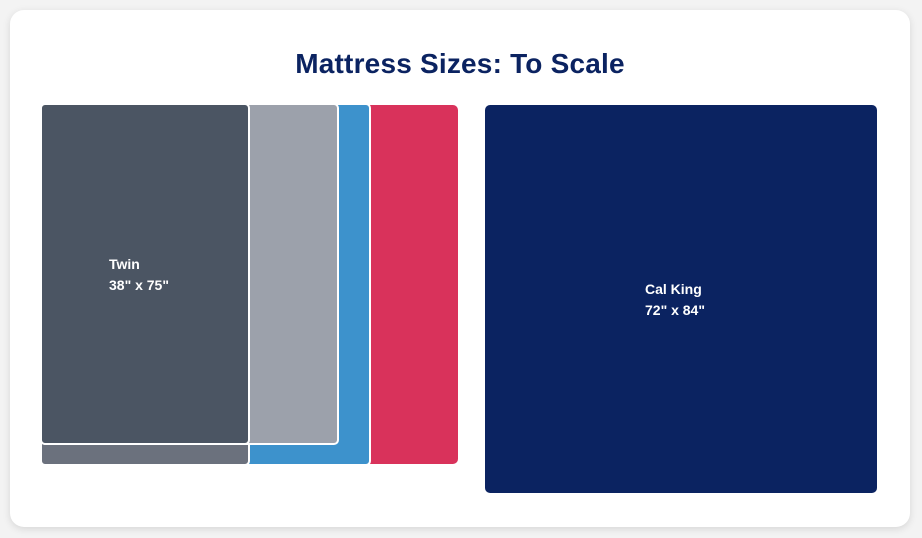 Image resolution: width=922 pixels, height=538 pixels. I want to click on cal-king-dimensions: 72" x 84", so click(675, 310).